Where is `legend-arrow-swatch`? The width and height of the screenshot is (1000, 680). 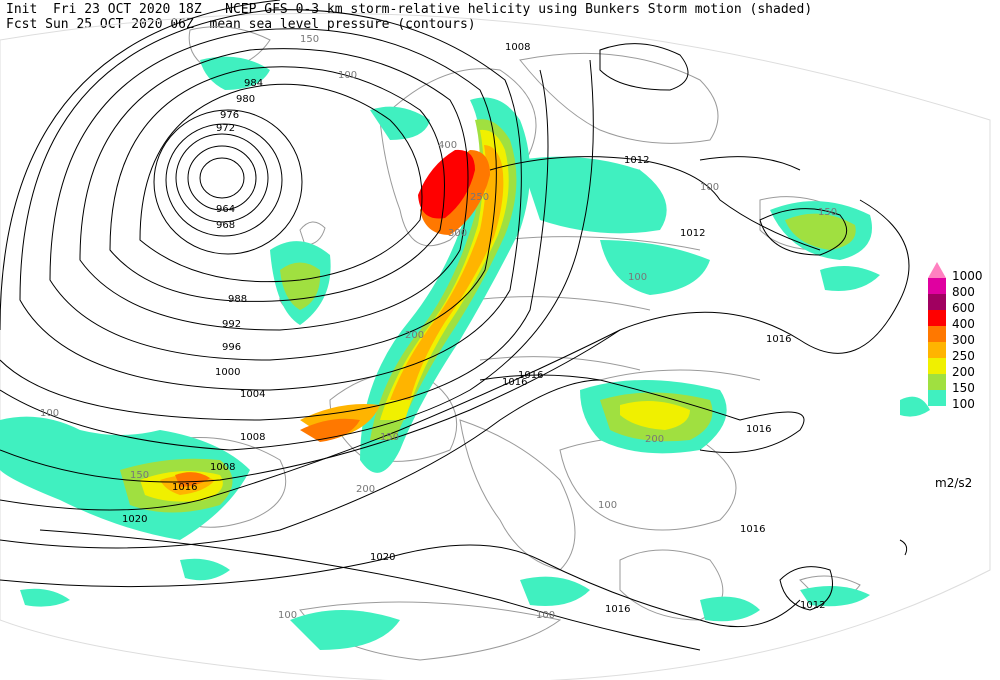
legend-arrow-swatch is located at coordinates (937, 270).